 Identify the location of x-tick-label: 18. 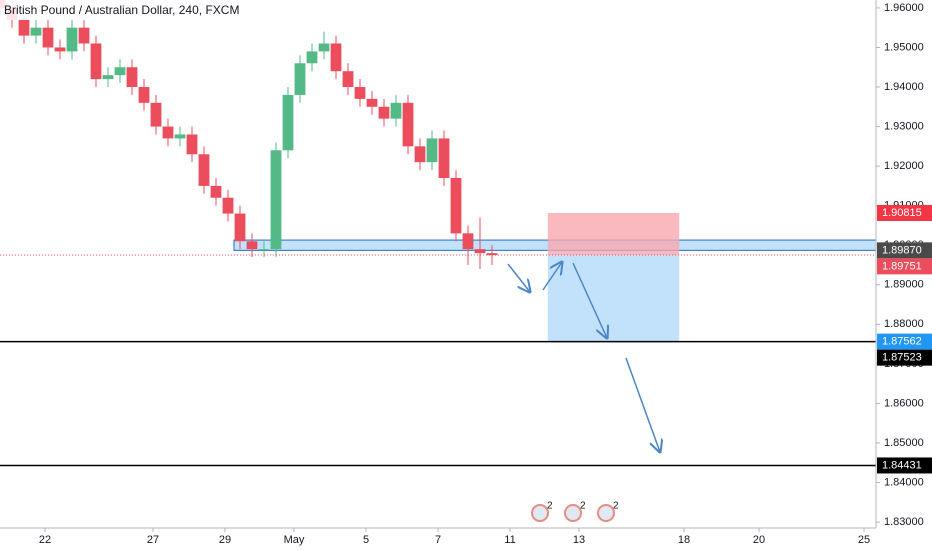
(684, 540).